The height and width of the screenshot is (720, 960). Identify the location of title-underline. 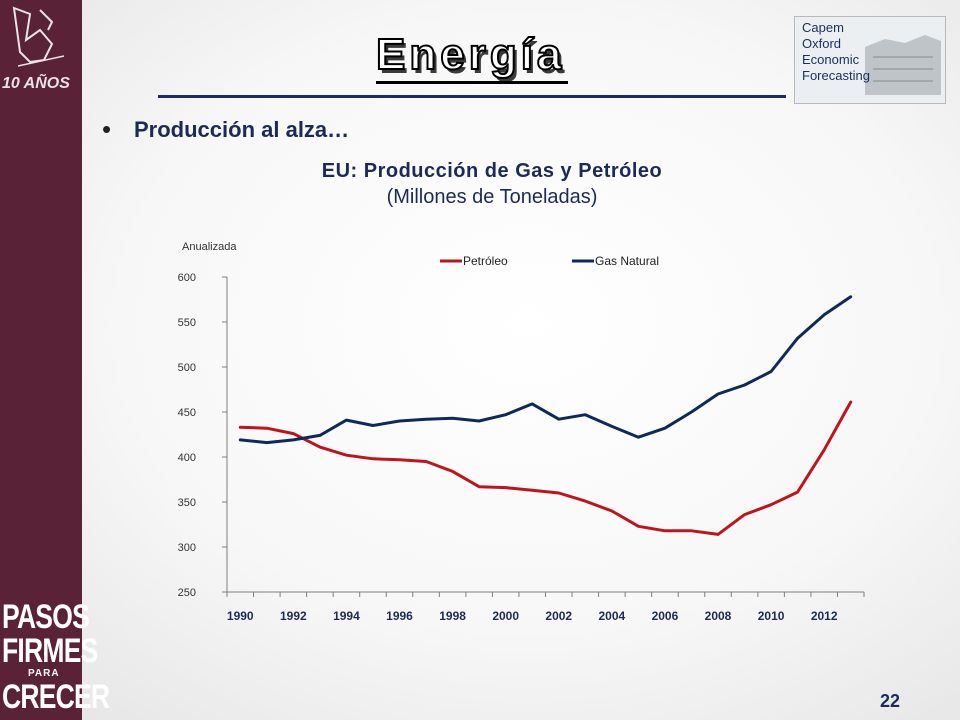
(472, 82).